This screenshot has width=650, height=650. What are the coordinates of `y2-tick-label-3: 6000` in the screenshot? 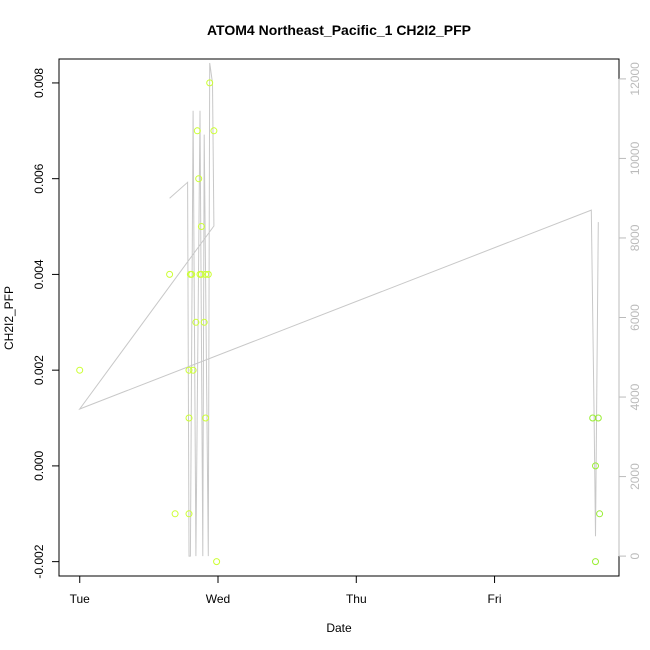 It's located at (635, 317).